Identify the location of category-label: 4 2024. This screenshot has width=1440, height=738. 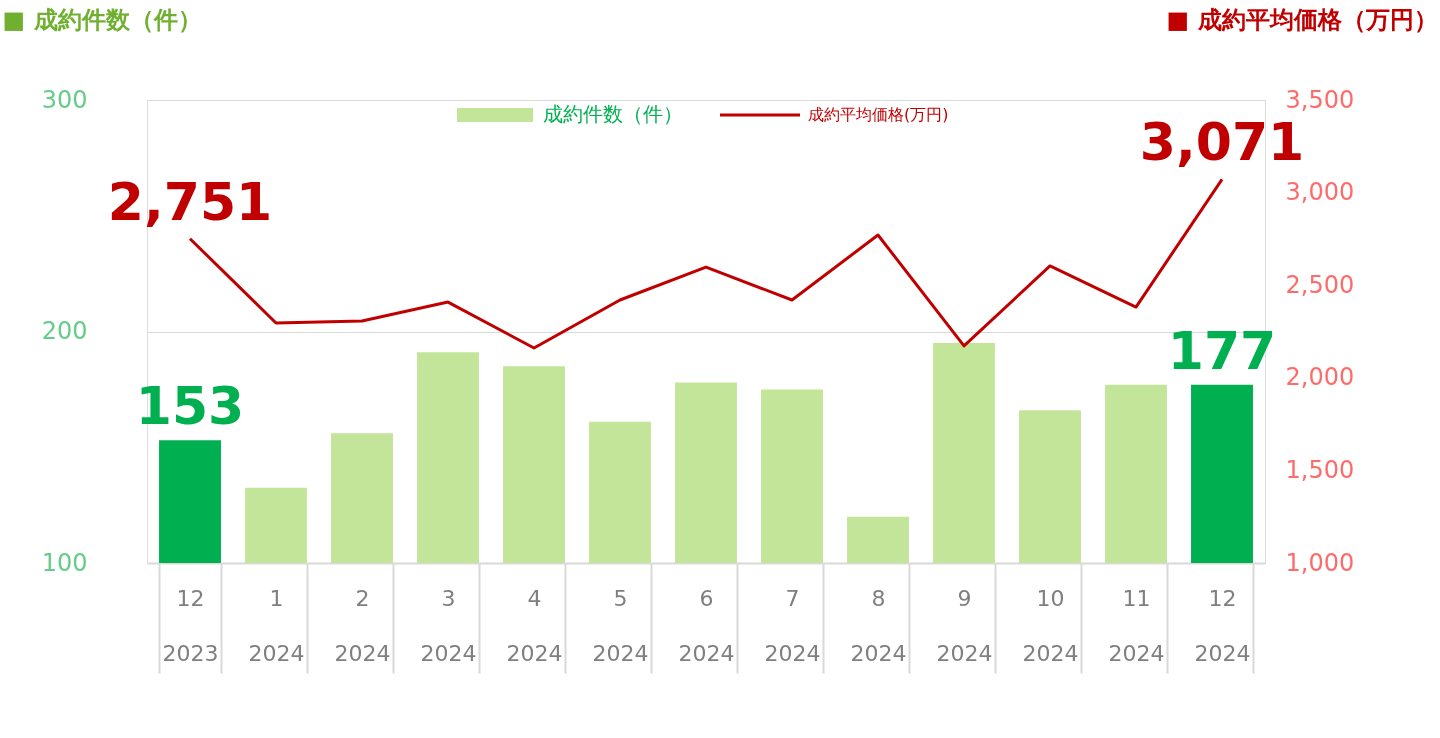
(534, 625).